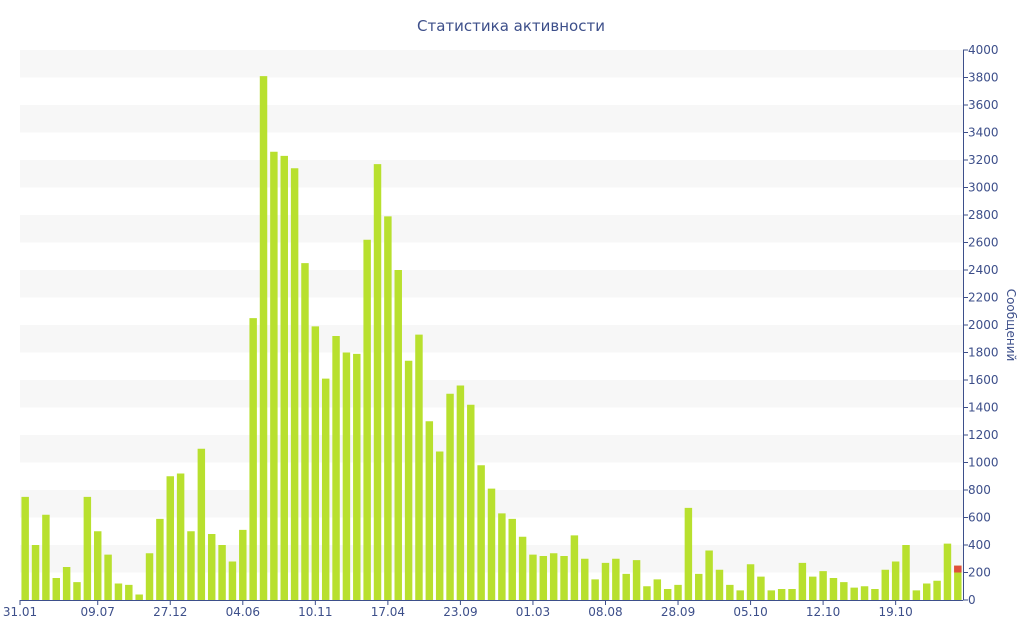 The width and height of the screenshot is (1024, 640). Describe the element at coordinates (983, 105) in the screenshot. I see `y-tick-label: 3600` at that location.